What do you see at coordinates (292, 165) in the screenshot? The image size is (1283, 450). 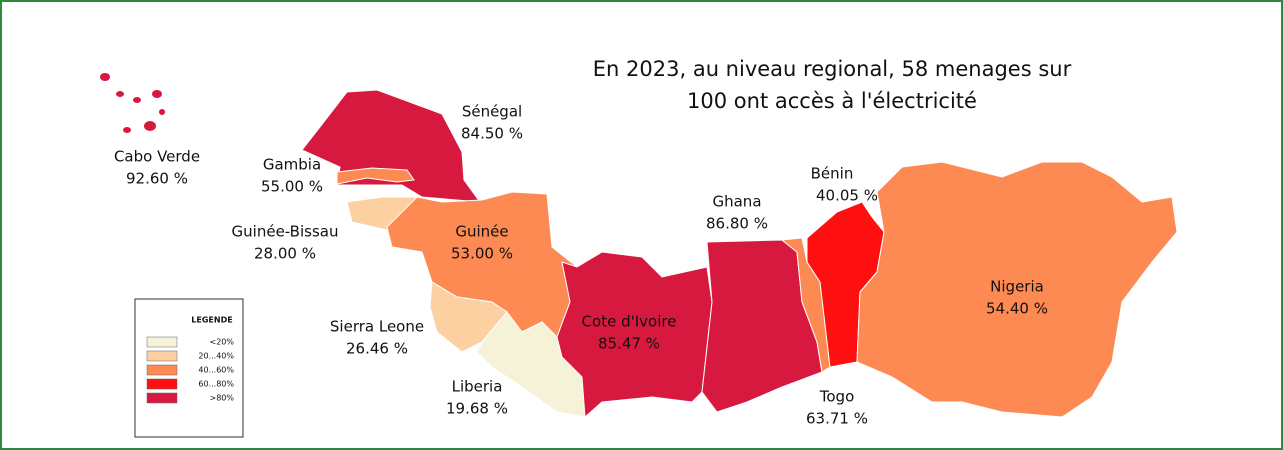 I see `country-name: Gambia` at bounding box center [292, 165].